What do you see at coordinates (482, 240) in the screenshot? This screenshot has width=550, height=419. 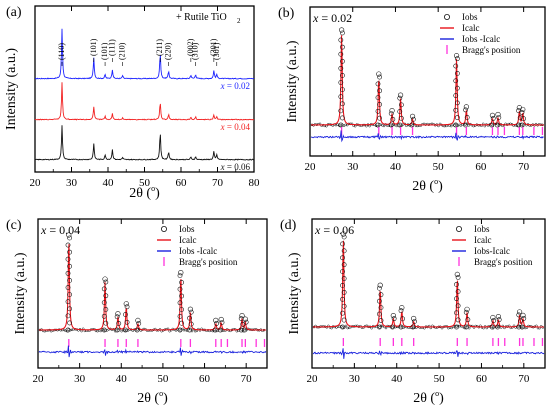 I see `legend-calc-label: Icalc` at bounding box center [482, 240].